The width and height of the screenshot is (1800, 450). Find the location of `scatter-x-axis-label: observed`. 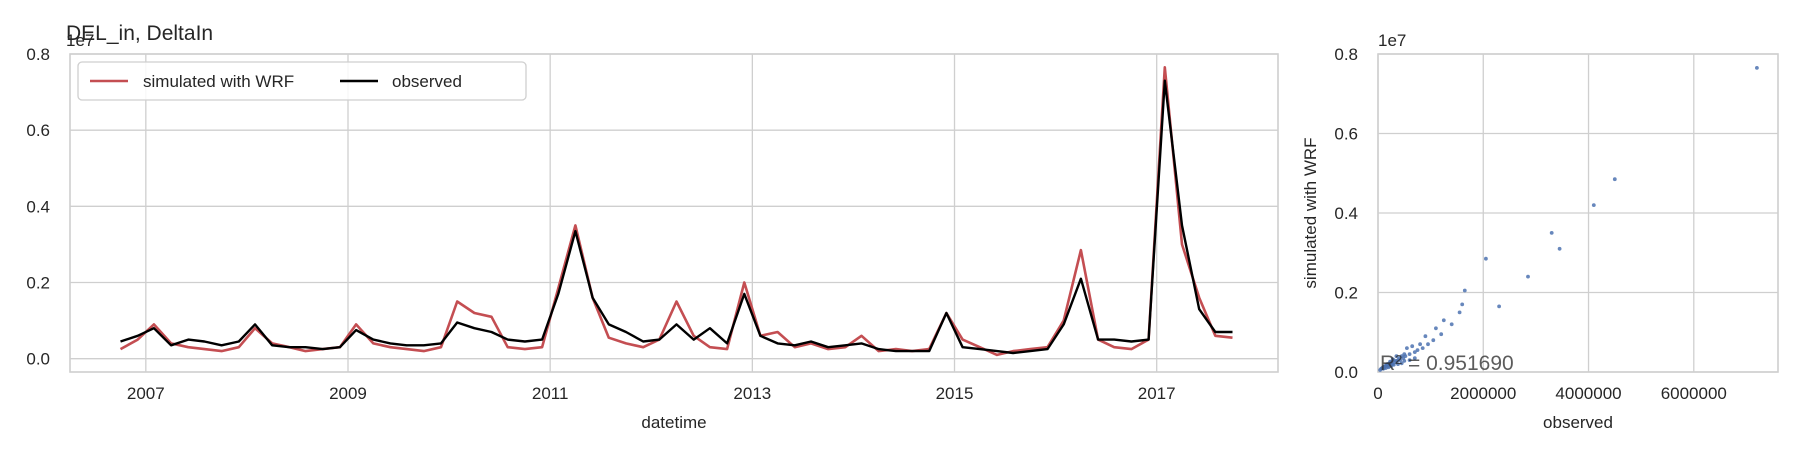

scatter-x-axis-label: observed is located at coordinates (1578, 422).